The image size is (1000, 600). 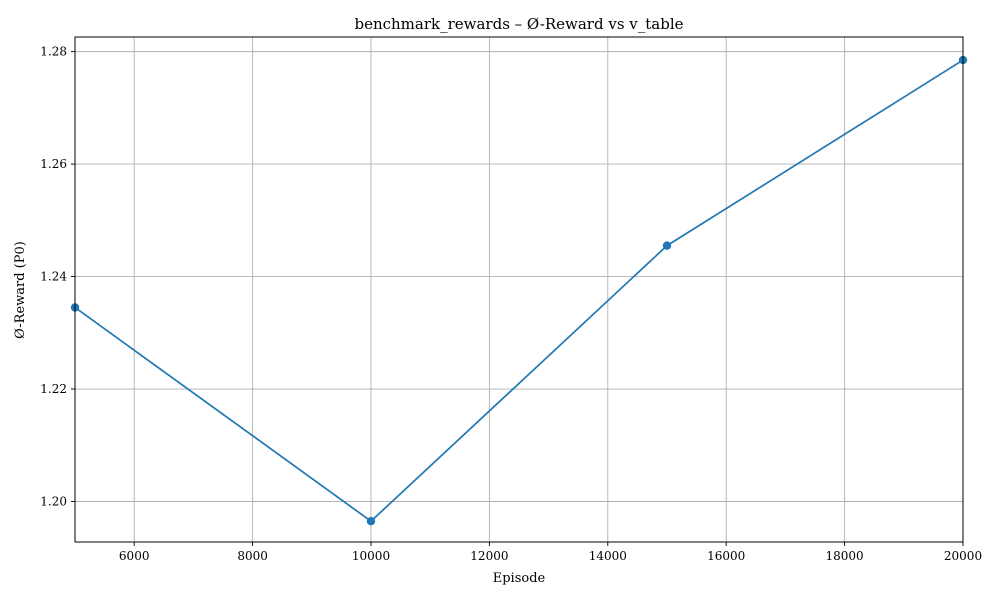 What do you see at coordinates (845, 556) in the screenshot?
I see `x-tick-label: 18000` at bounding box center [845, 556].